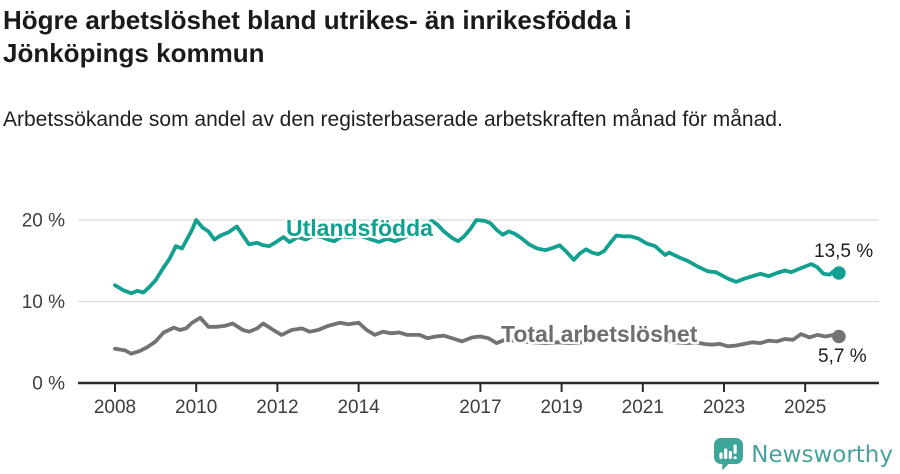 This screenshot has height=474, width=900. What do you see at coordinates (480, 407) in the screenshot?
I see `x-tick-label: 2017` at bounding box center [480, 407].